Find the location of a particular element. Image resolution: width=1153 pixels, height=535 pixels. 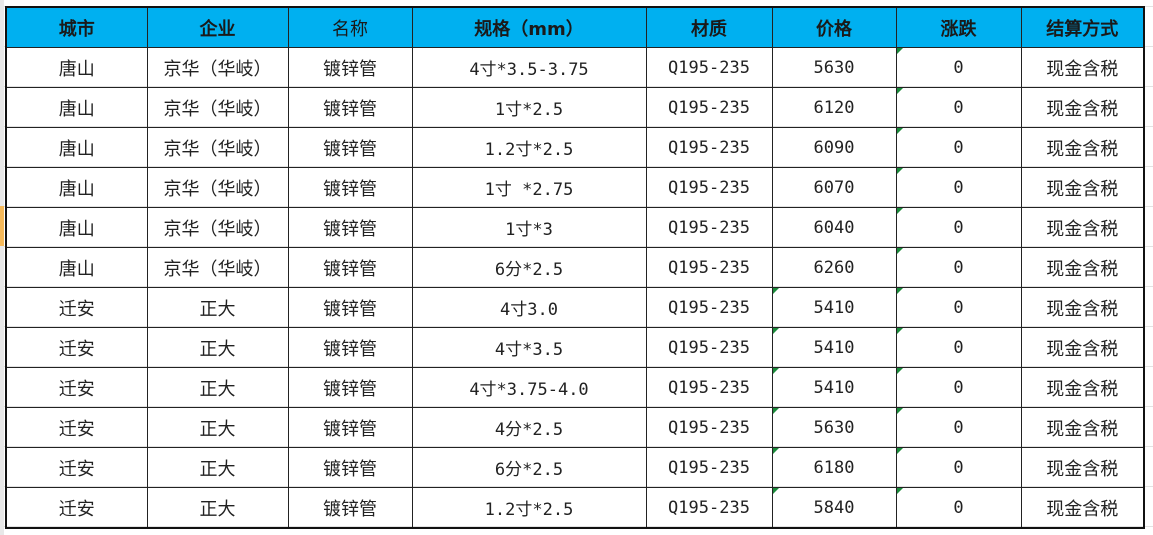

cell-price: 6040 is located at coordinates (834, 227).